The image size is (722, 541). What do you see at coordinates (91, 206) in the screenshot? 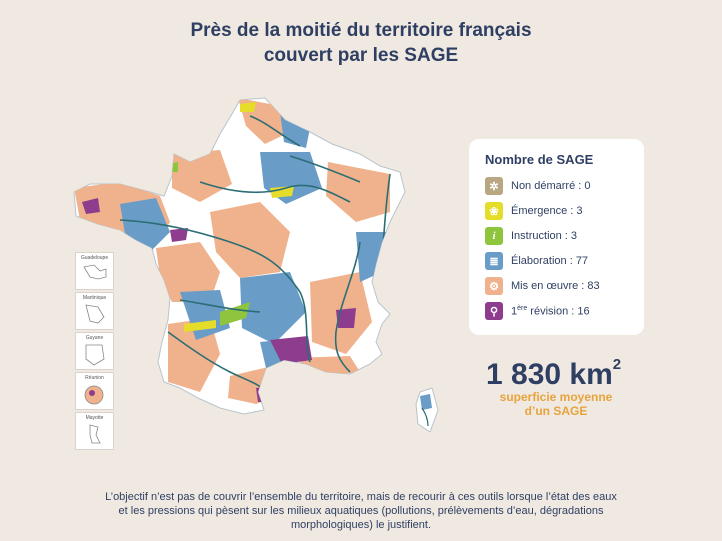
I see `zone-brittany-purple` at bounding box center [91, 206].